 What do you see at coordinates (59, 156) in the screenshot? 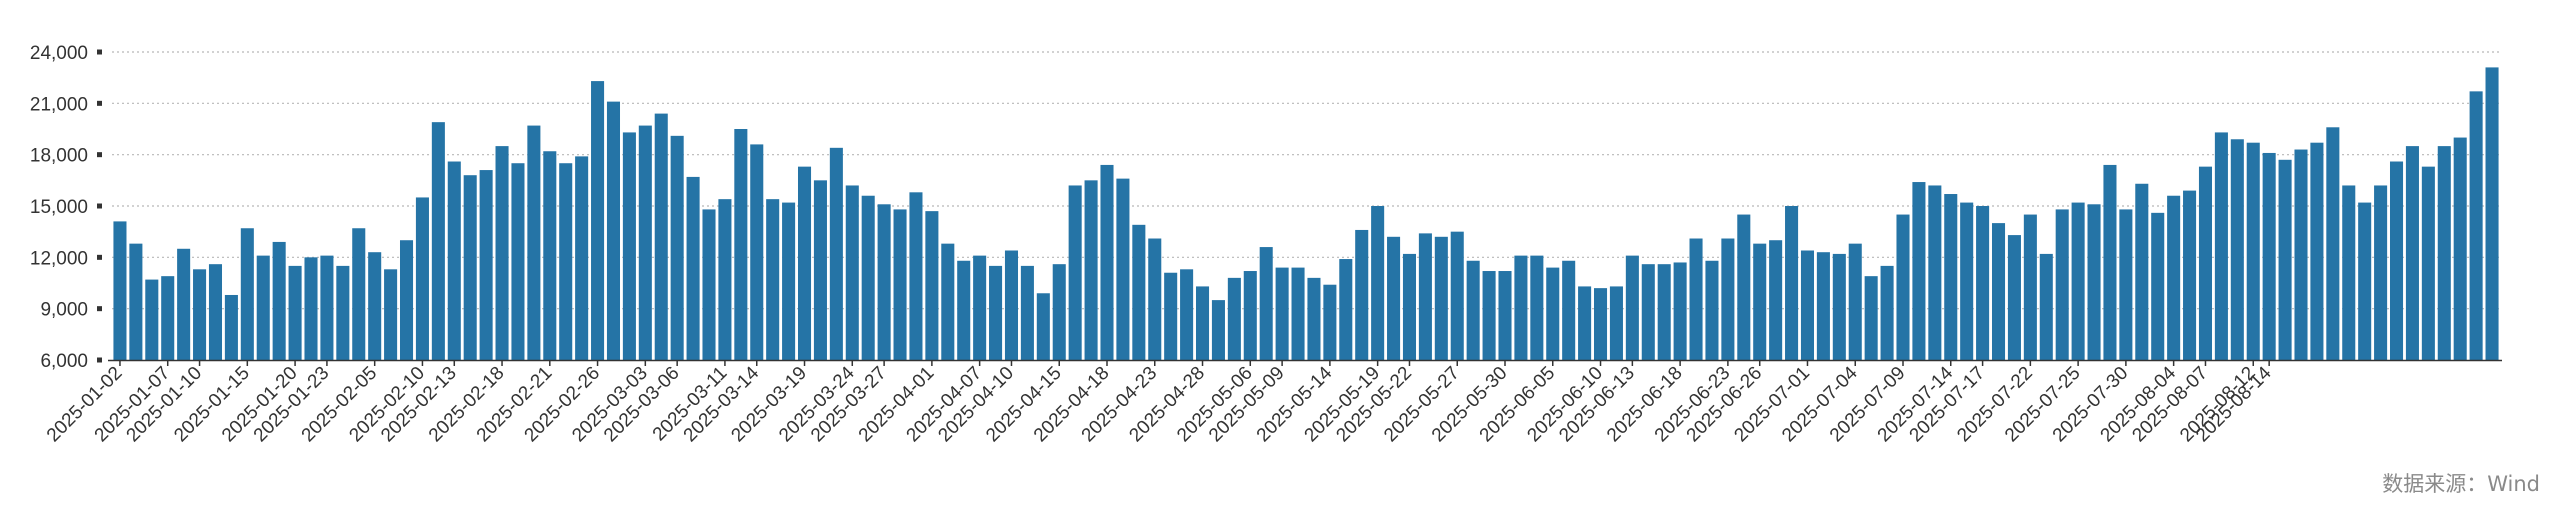
I see `y-tick-label: 18,000` at bounding box center [59, 156].